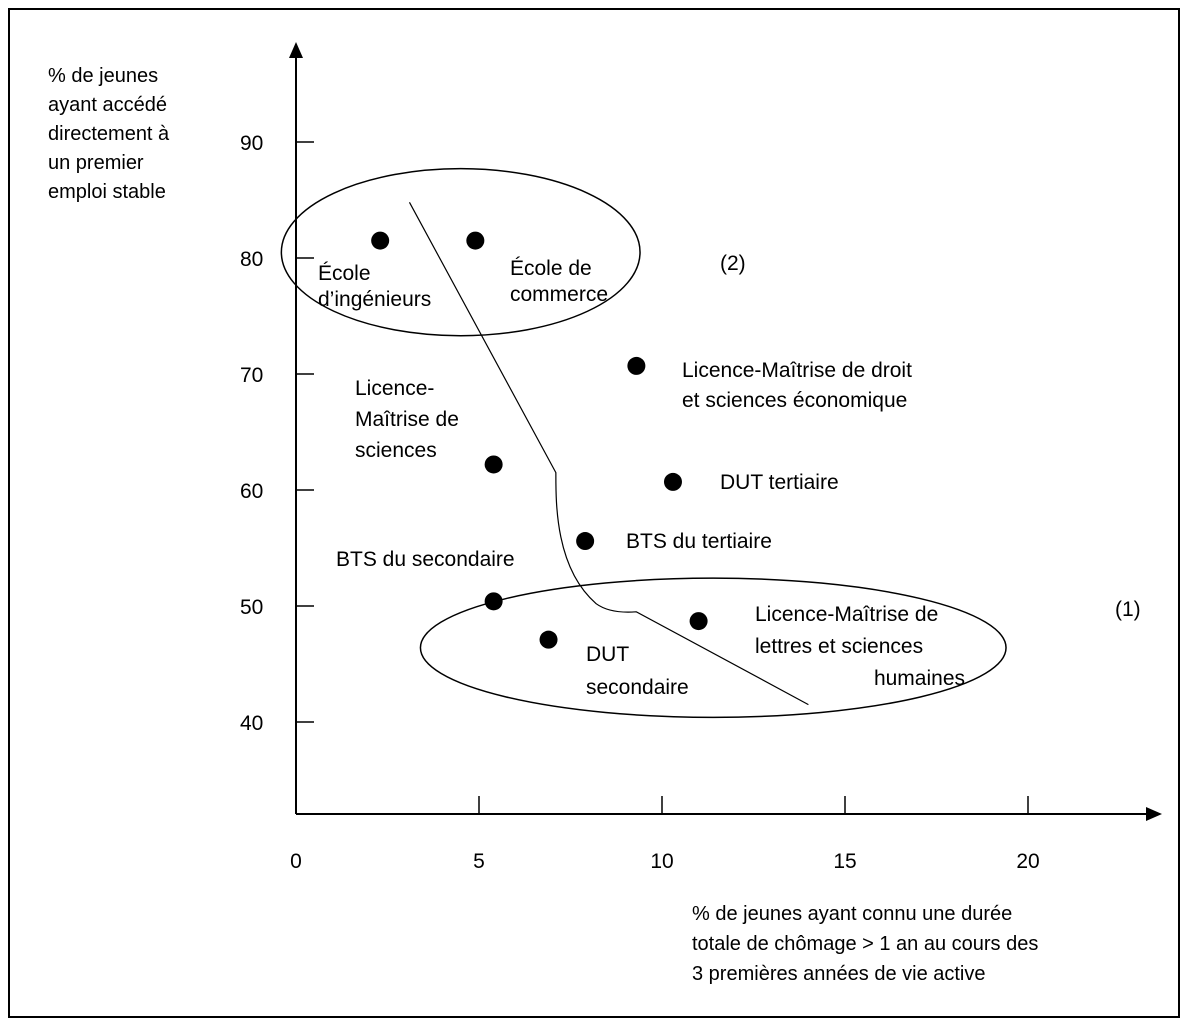  What do you see at coordinates (779, 482) in the screenshot?
I see `point-label: DUT tertiaire` at bounding box center [779, 482].